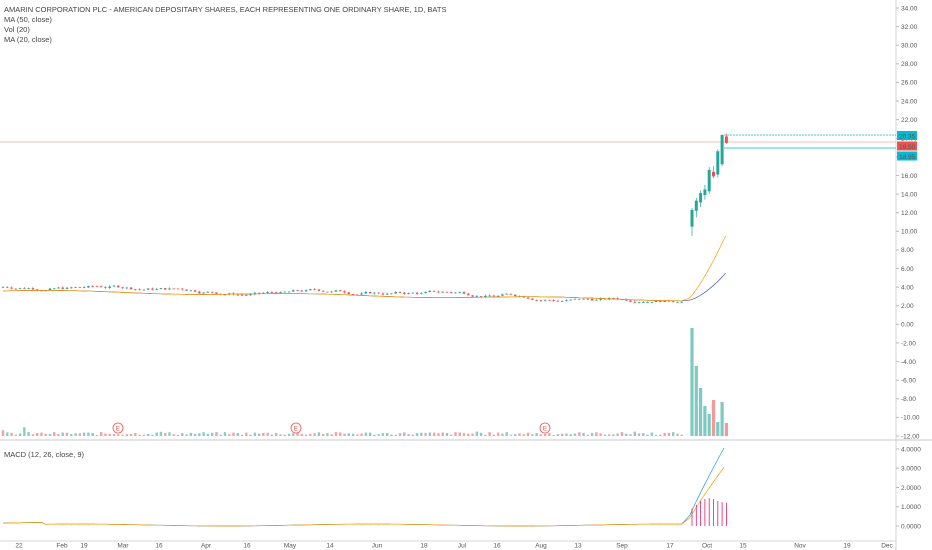 This screenshot has width=932, height=550. I want to click on volume-legend: Vol (20), so click(17, 29).